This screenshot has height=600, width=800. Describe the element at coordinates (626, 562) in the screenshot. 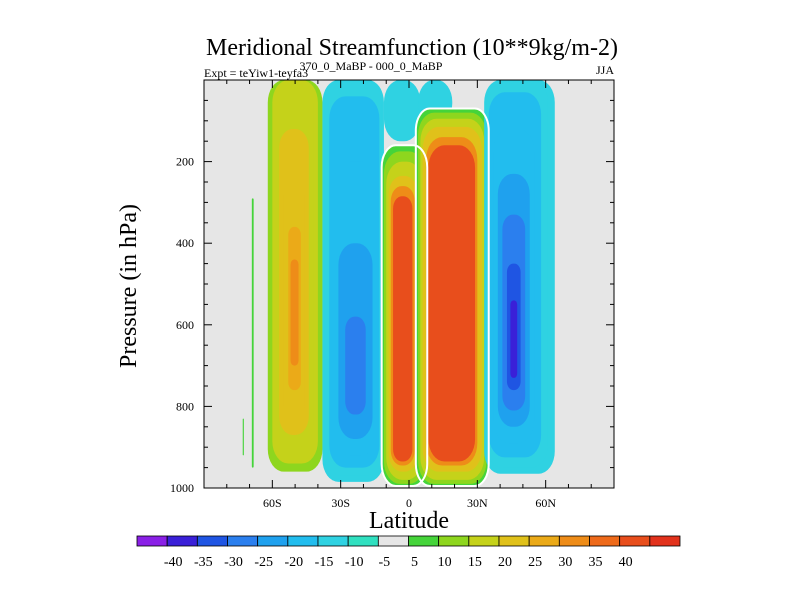

I see `colorbar-label: 40` at that location.